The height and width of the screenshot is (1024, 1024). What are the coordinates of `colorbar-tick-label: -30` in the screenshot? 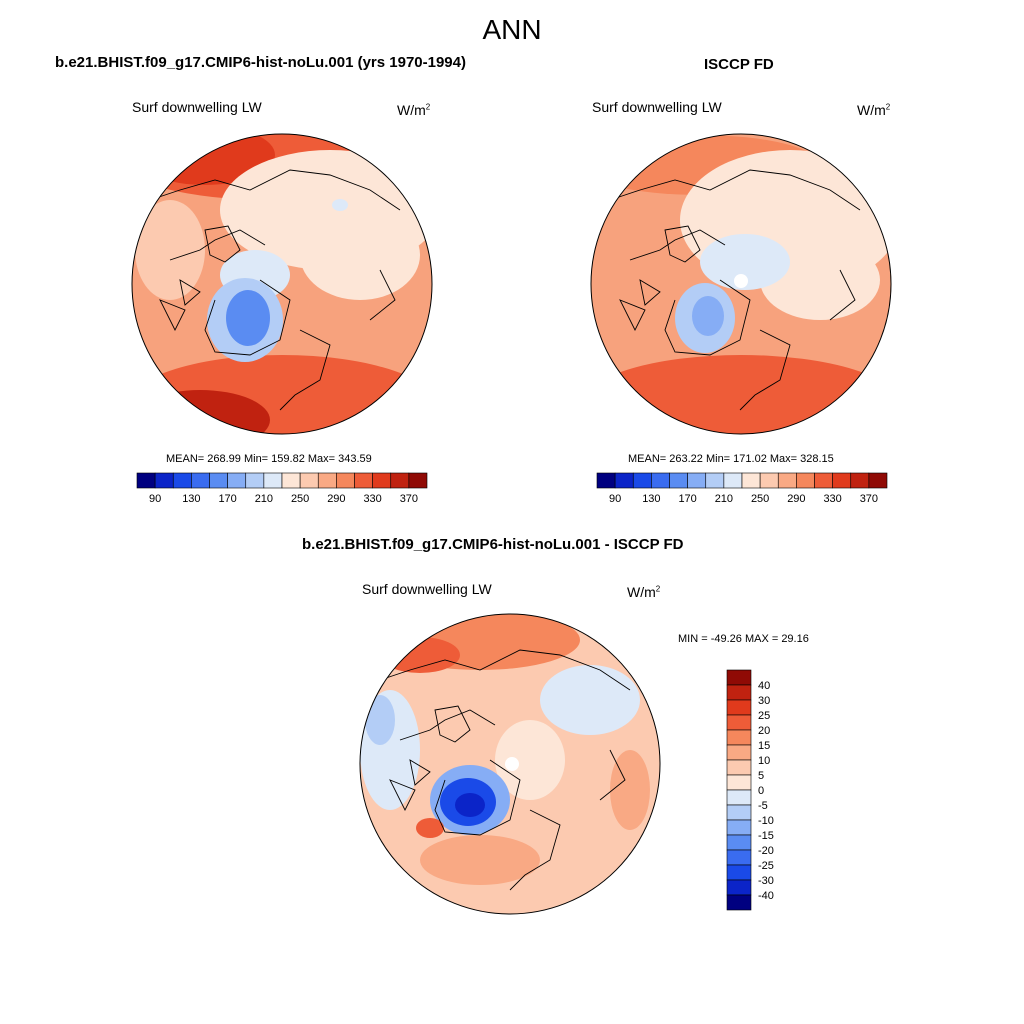 It's located at (766, 881).